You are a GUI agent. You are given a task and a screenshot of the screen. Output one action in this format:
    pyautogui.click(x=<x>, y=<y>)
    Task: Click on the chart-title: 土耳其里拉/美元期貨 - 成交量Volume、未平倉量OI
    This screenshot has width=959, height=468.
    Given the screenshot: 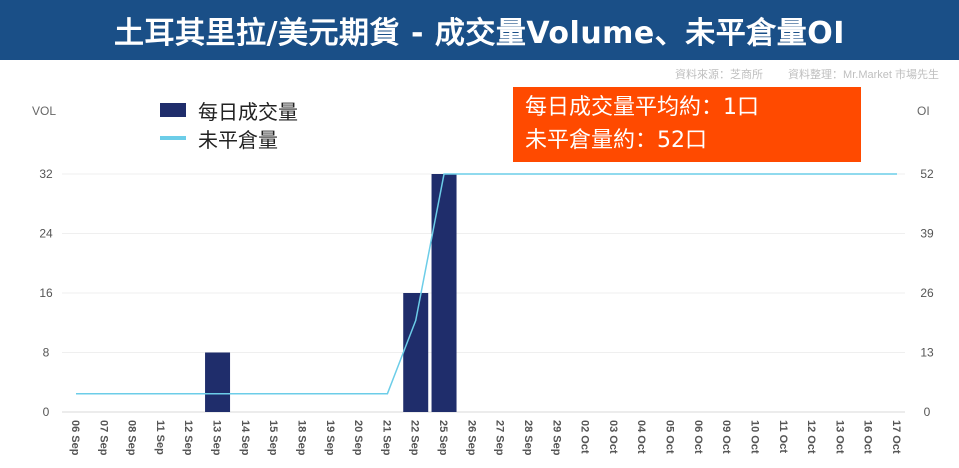 What is the action you would take?
    pyautogui.click(x=479, y=30)
    